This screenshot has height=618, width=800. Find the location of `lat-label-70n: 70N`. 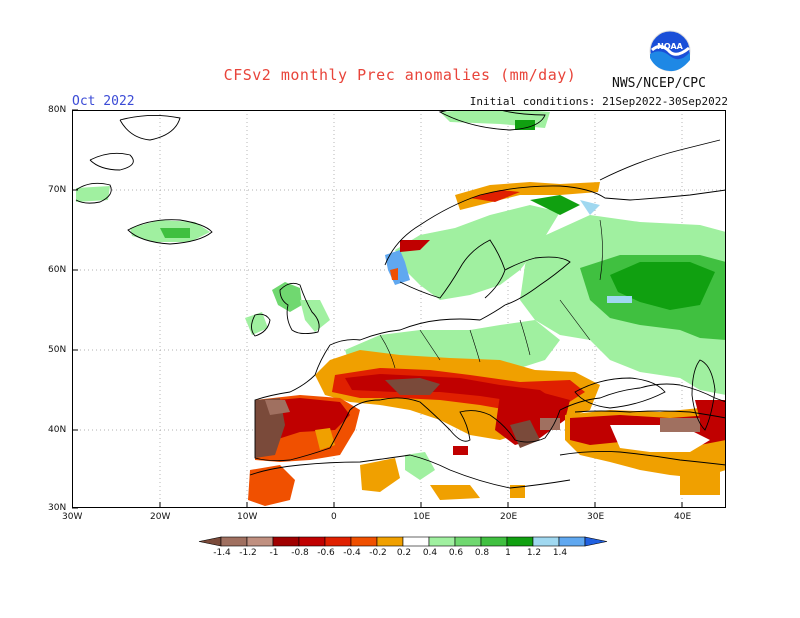

lat-label-70n: 70N is located at coordinates (57, 190).